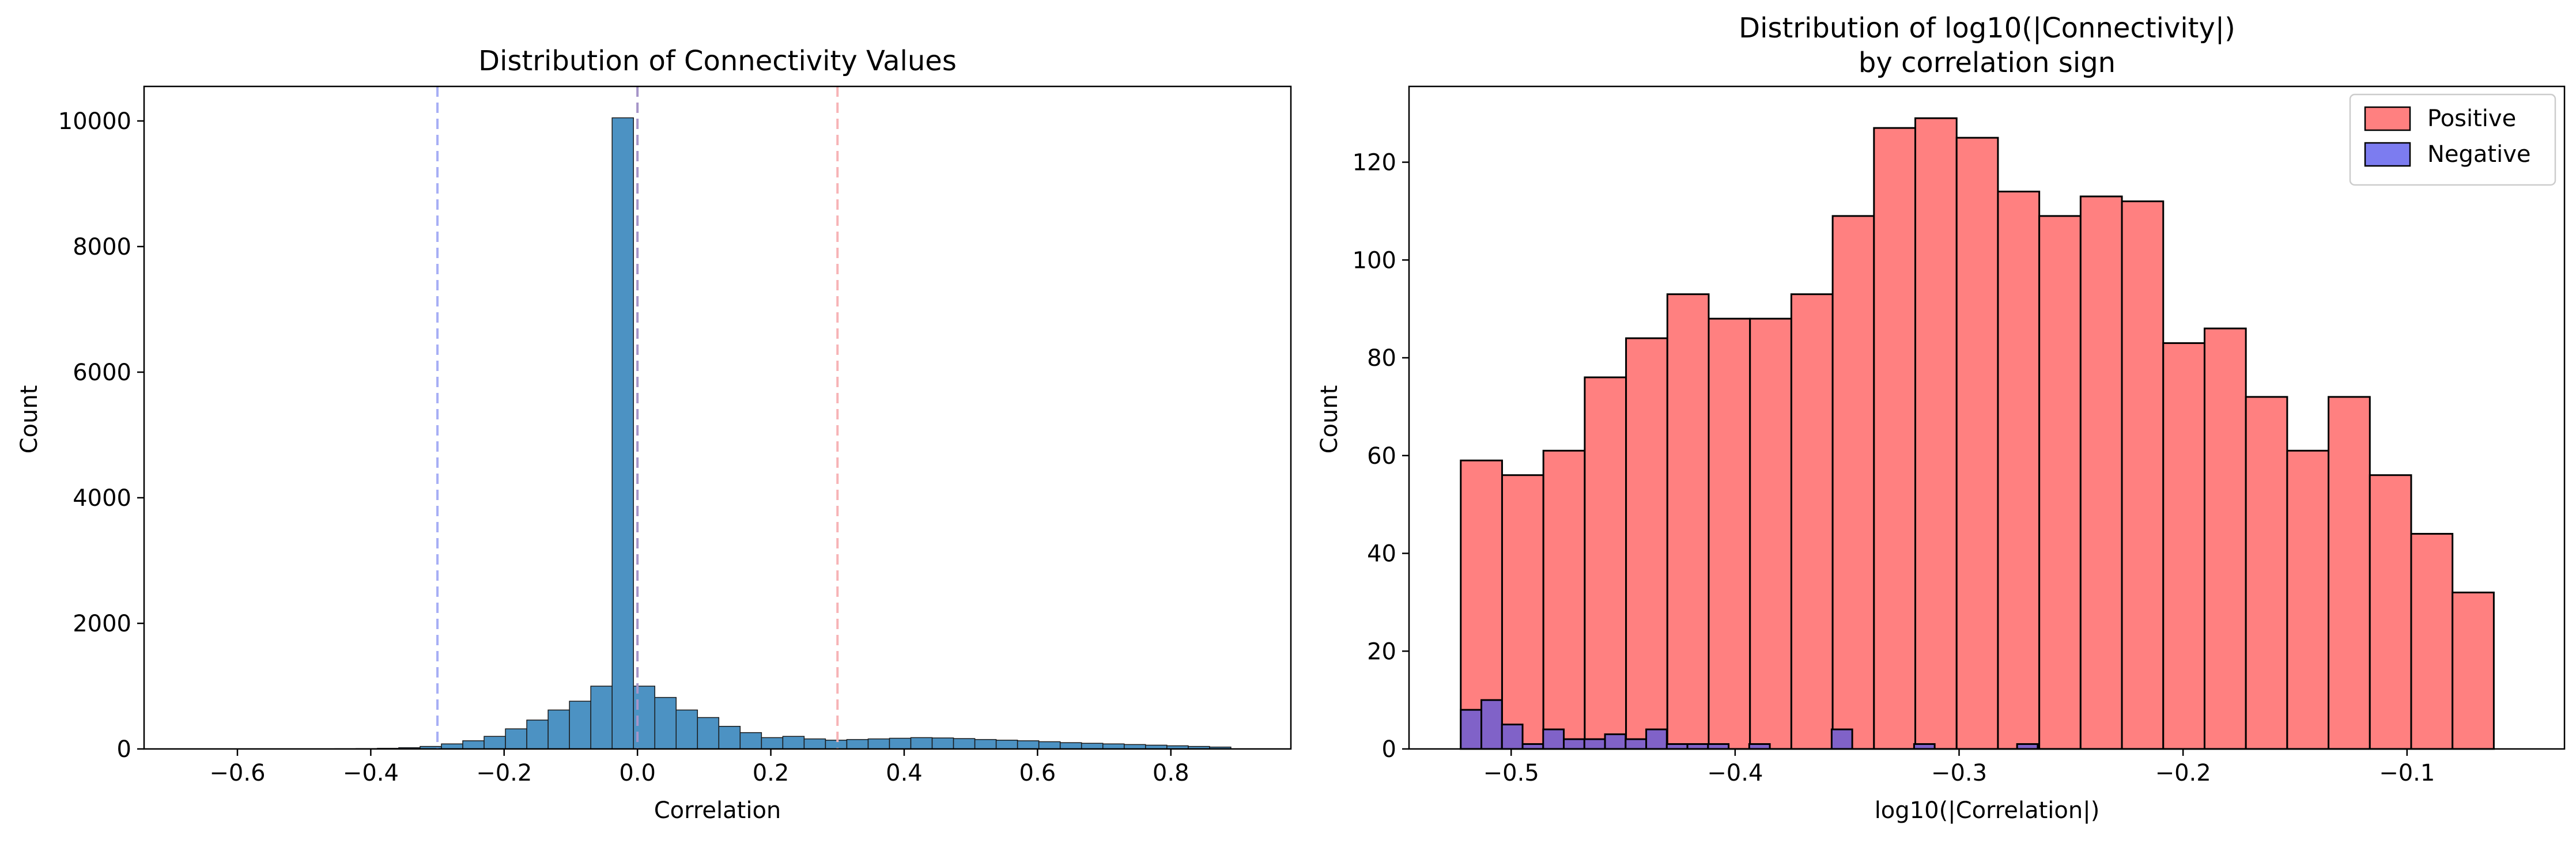 Image resolution: width=2576 pixels, height=844 pixels. I want to click on legend: Positive Negative, so click(2452, 139).